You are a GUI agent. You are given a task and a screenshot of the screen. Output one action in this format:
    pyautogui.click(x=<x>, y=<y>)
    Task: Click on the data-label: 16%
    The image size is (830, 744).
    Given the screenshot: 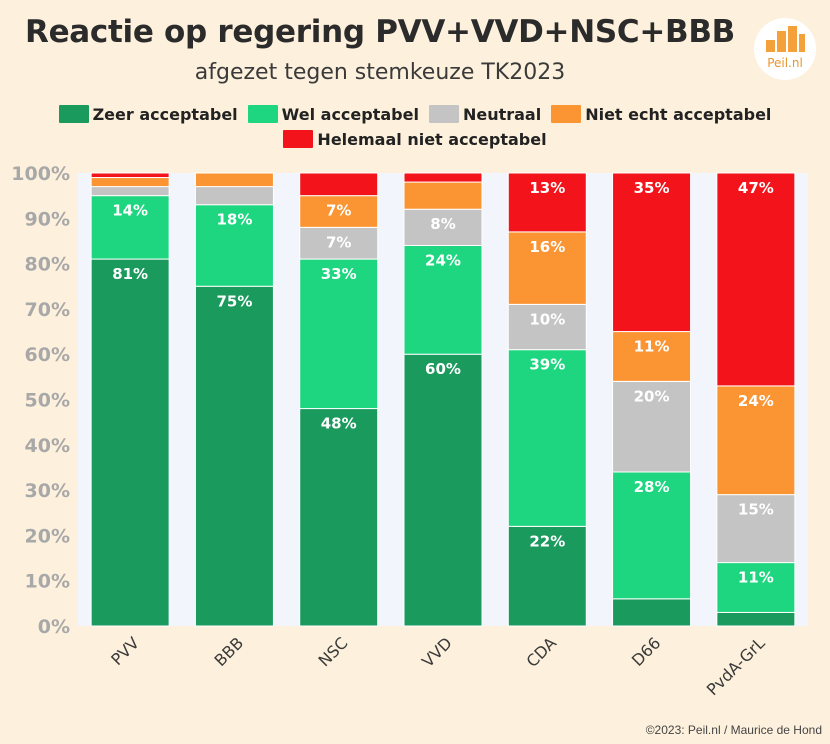 What is the action you would take?
    pyautogui.click(x=547, y=247)
    